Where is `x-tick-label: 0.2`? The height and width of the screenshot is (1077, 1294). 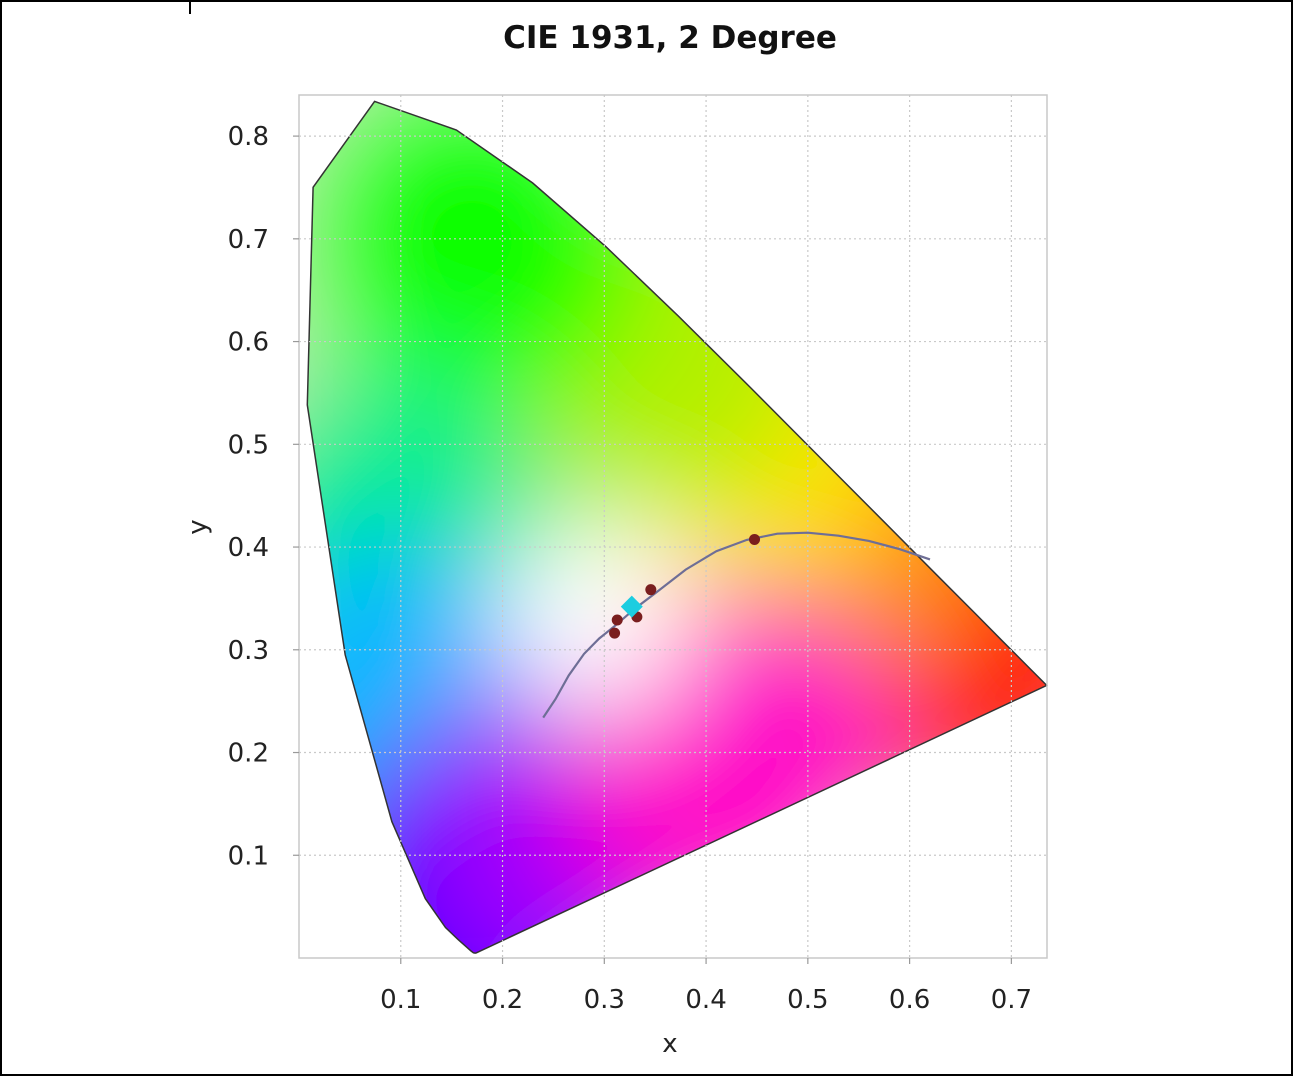
x-tick-label: 0.2 is located at coordinates (502, 1000).